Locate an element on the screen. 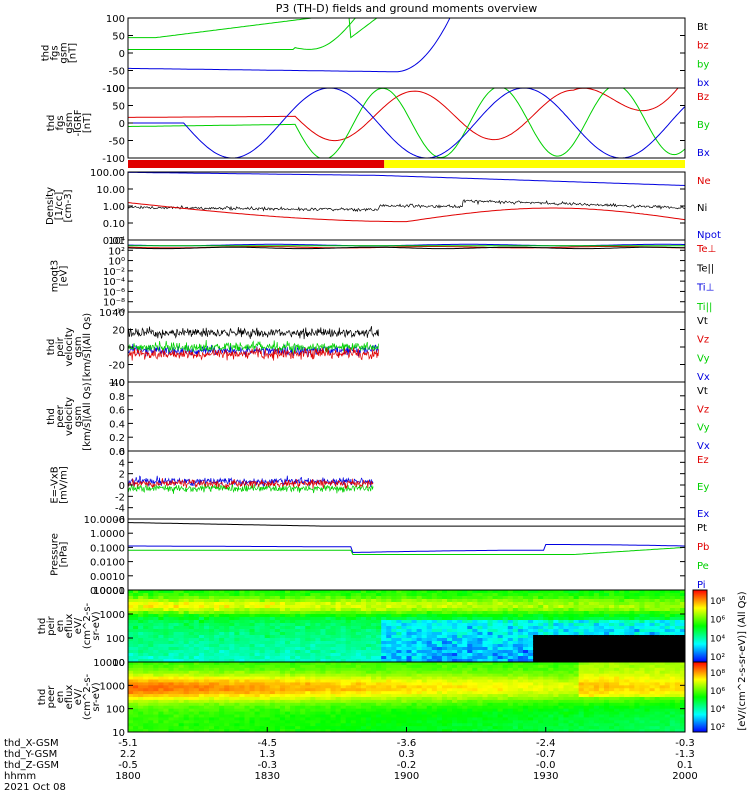 The height and width of the screenshot is (800, 750). xaxis-value-3-2: 1900 is located at coordinates (406, 776).